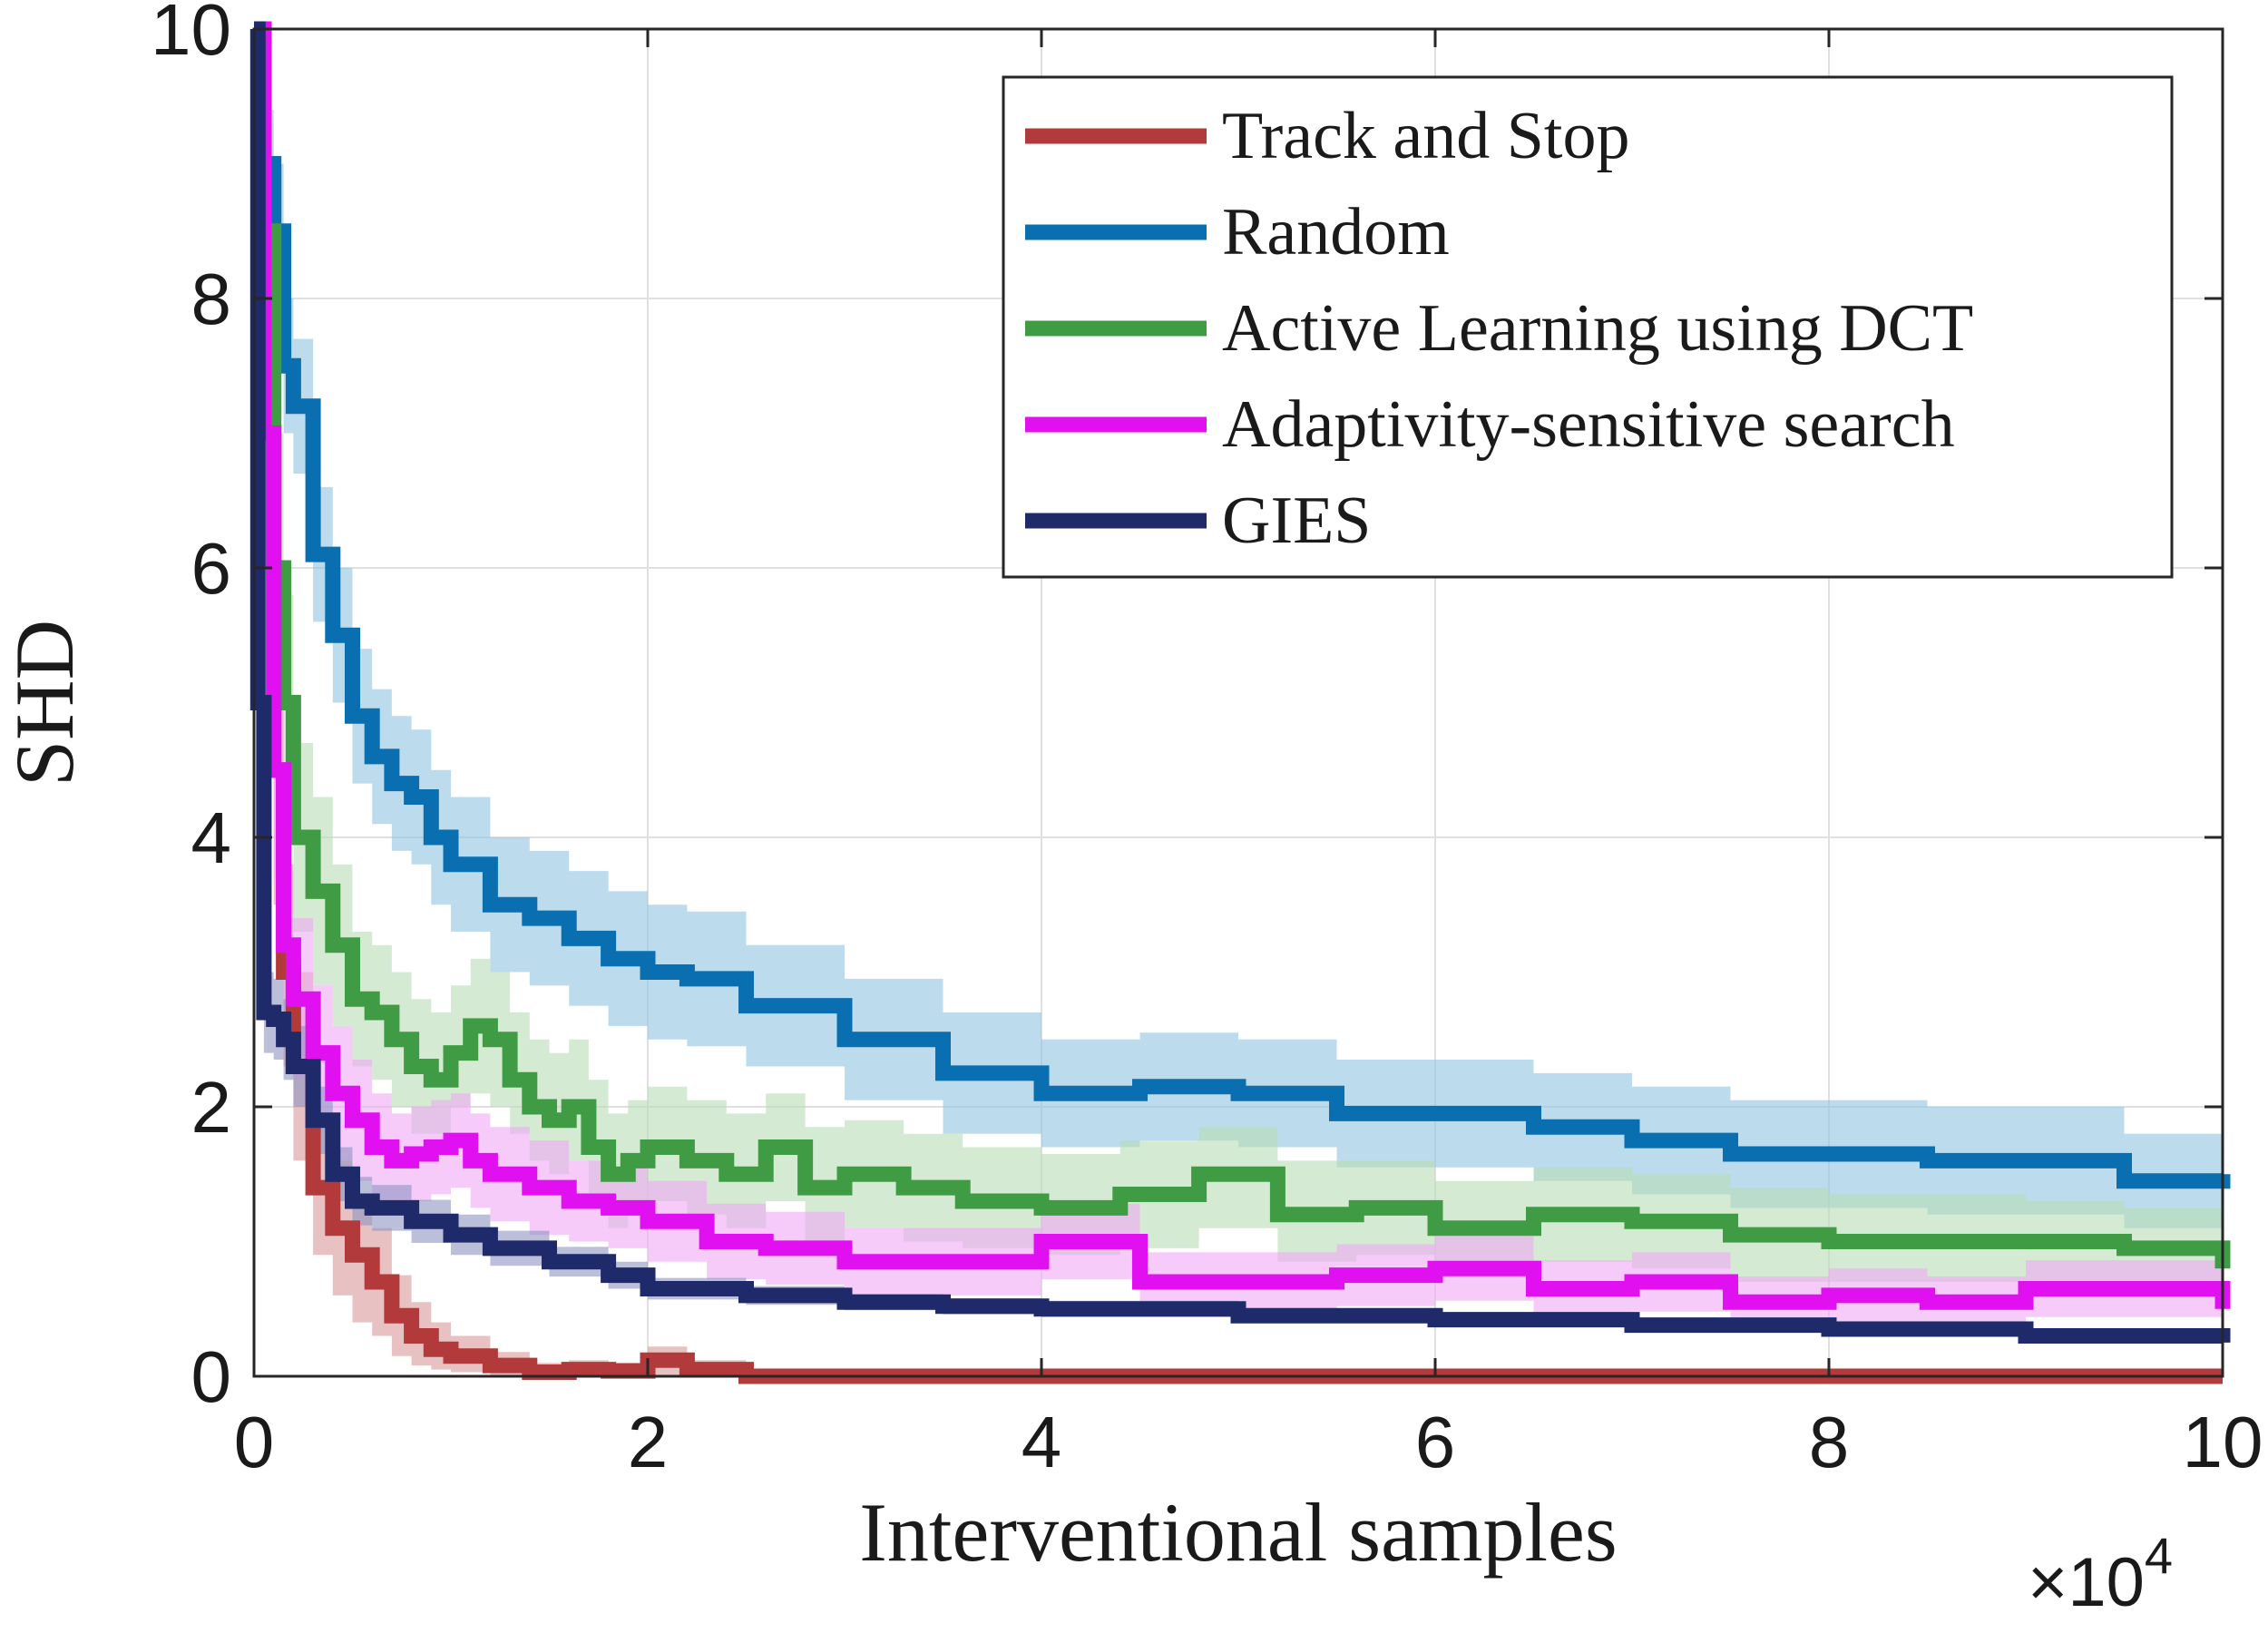 The image size is (2268, 1633). I want to click on legend-label: Track and Stop, so click(1426, 136).